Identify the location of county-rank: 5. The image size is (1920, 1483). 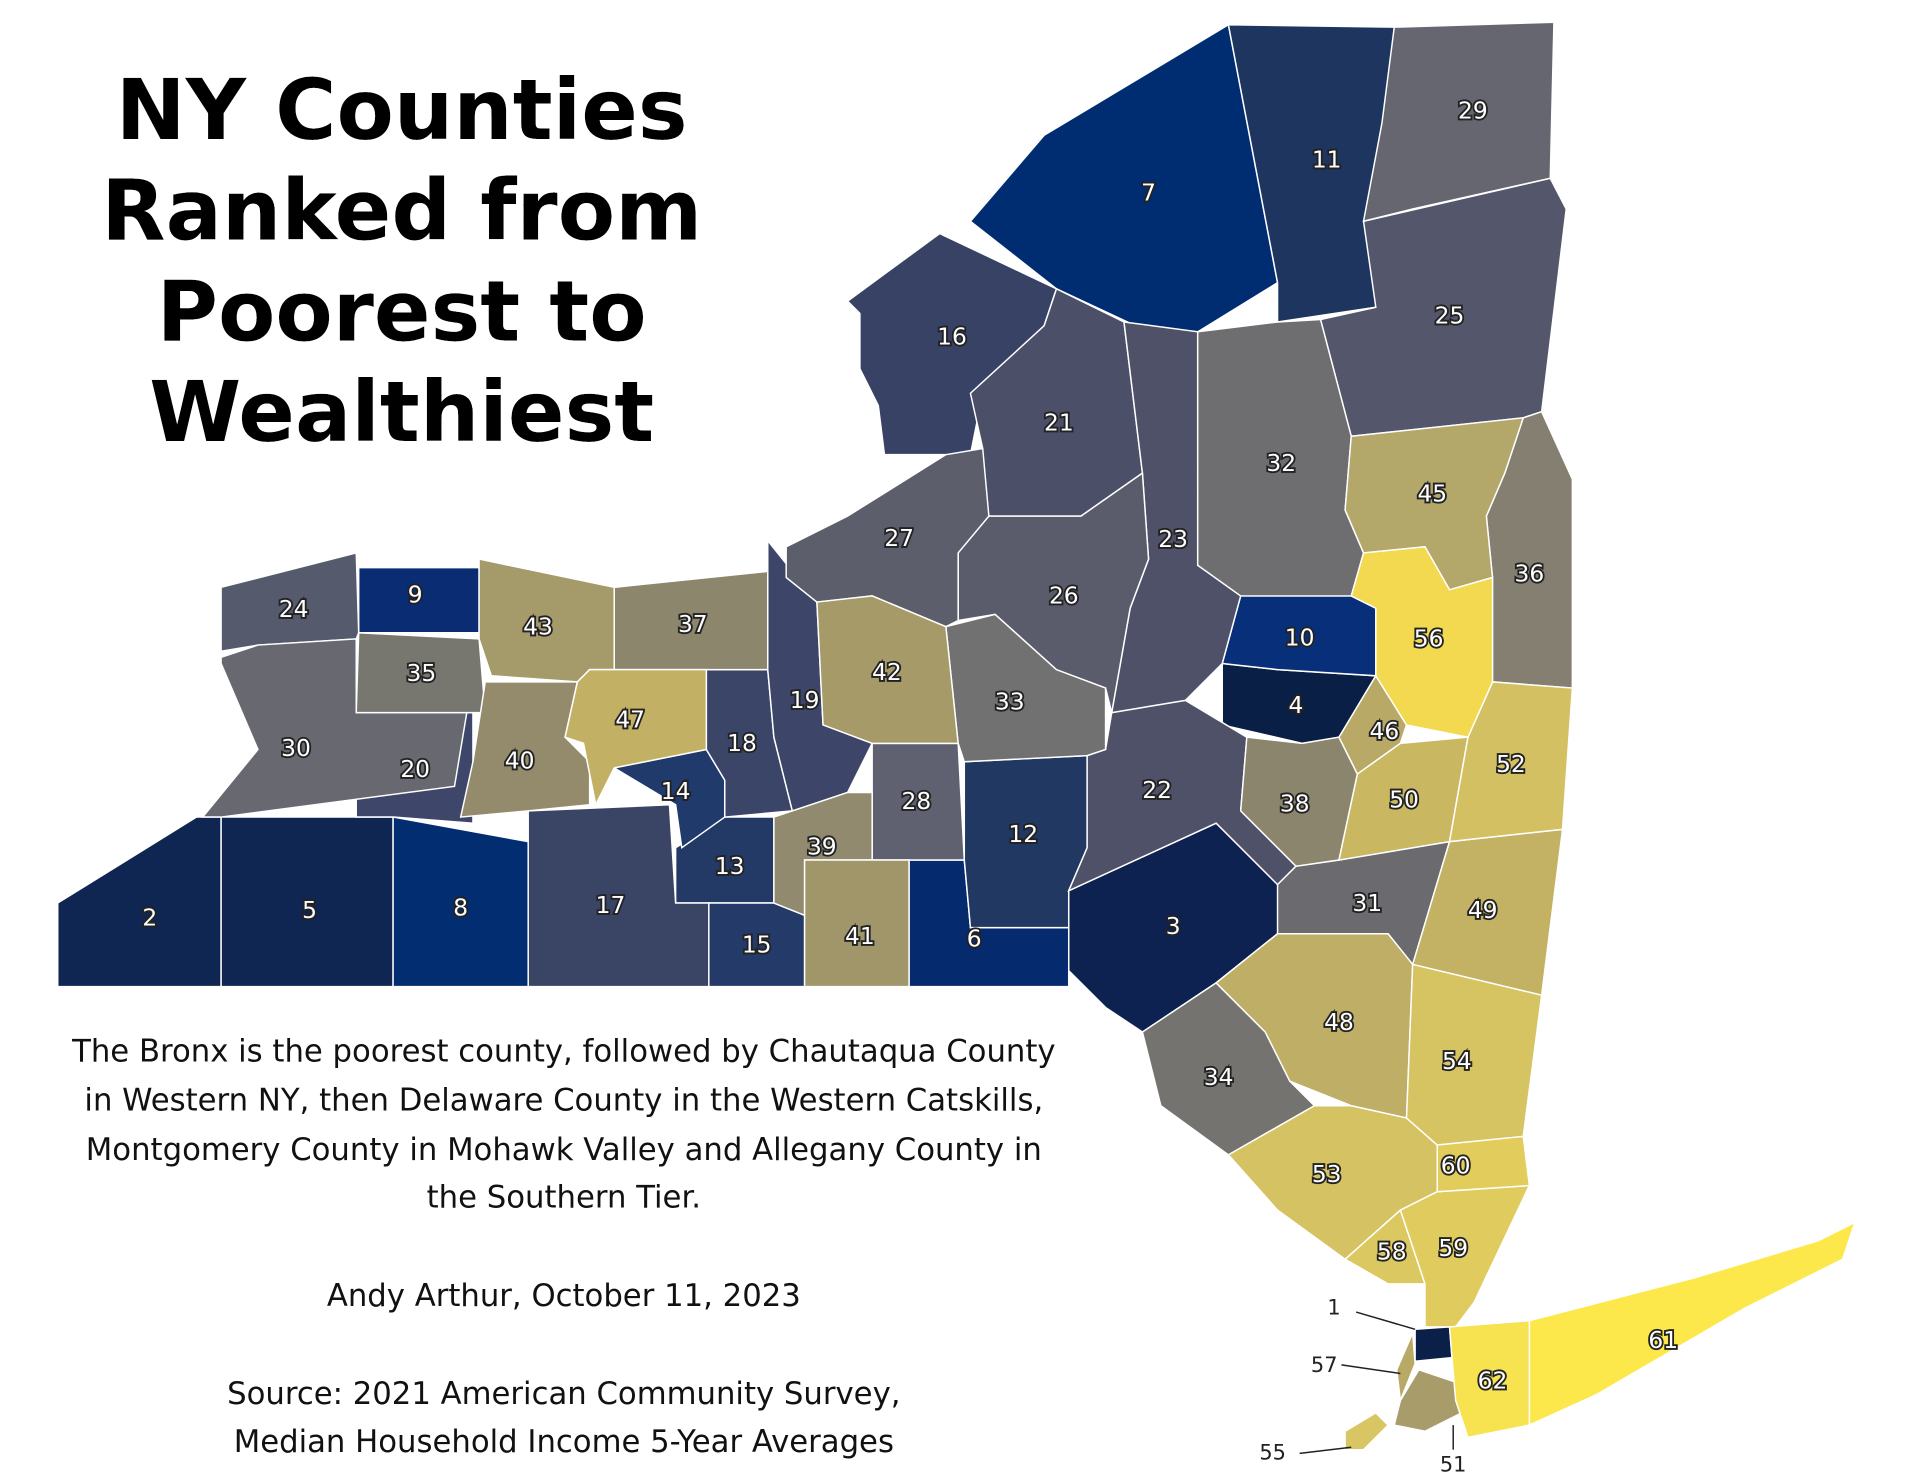
(309, 910).